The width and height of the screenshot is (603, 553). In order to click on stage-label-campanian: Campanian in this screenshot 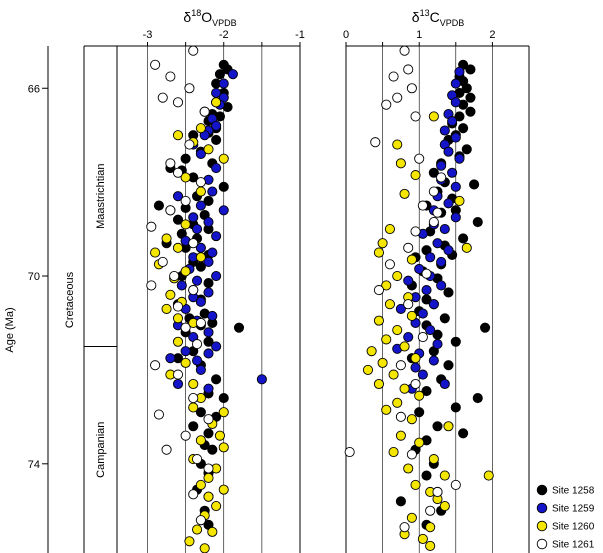, I will do `click(101, 450)`.